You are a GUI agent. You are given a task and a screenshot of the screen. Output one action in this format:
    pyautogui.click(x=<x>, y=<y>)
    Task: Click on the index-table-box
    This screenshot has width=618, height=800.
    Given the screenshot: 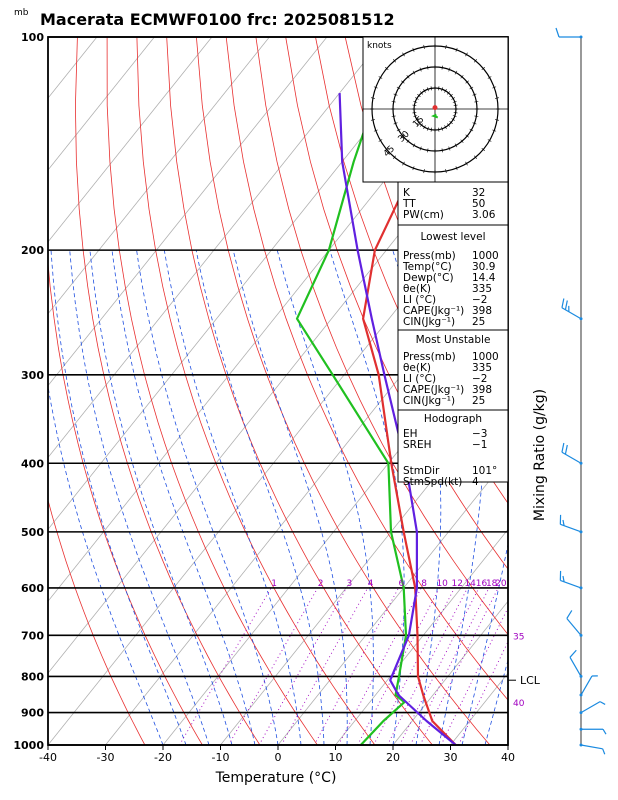 What is the action you would take?
    pyautogui.click(x=453, y=203)
    